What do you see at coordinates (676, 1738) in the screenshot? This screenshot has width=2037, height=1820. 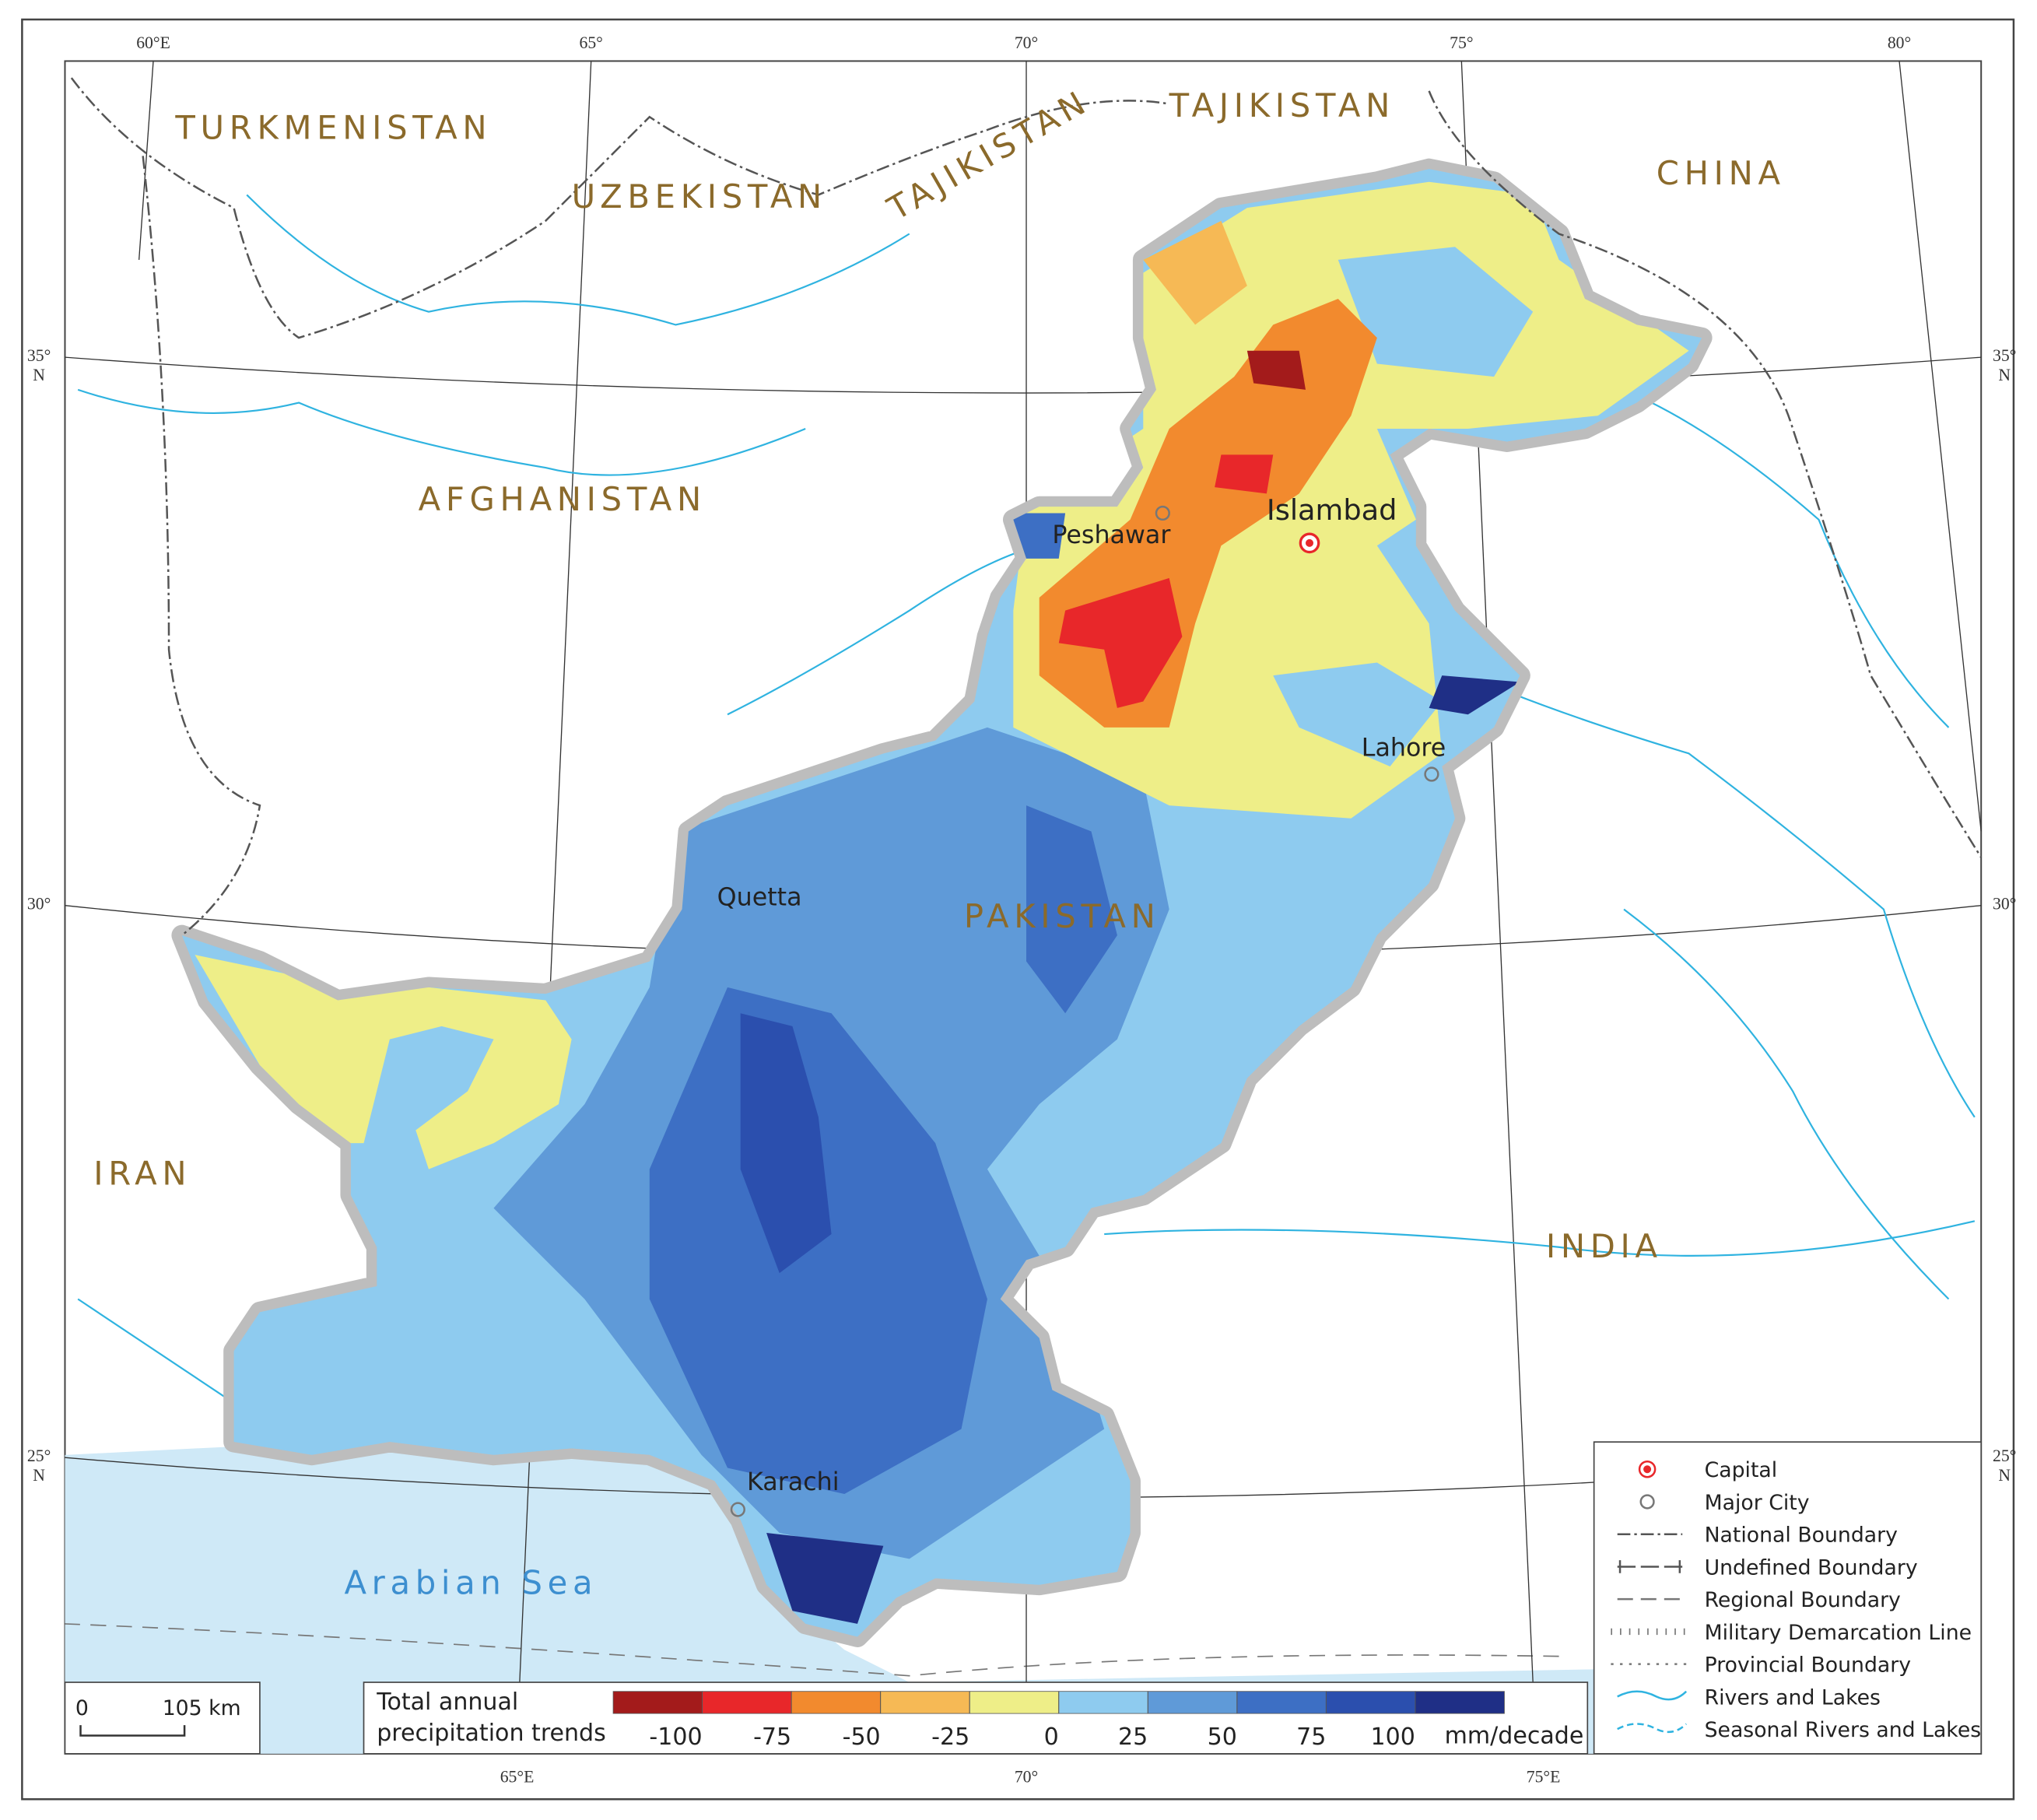 I see `colorbar-tick-label: -100` at bounding box center [676, 1738].